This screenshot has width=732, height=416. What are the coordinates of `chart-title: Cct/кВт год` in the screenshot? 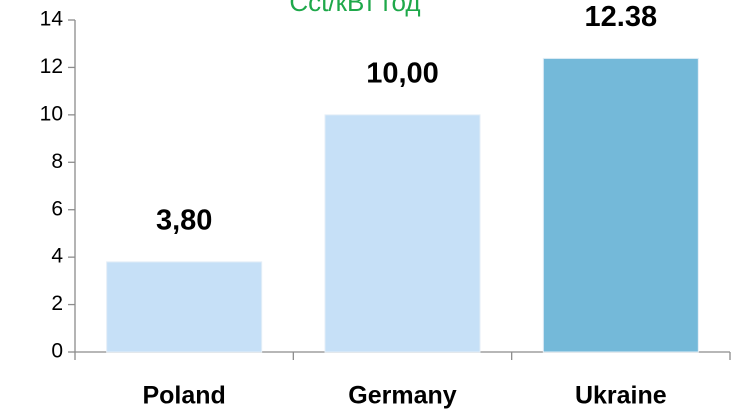 It's located at (354, 8).